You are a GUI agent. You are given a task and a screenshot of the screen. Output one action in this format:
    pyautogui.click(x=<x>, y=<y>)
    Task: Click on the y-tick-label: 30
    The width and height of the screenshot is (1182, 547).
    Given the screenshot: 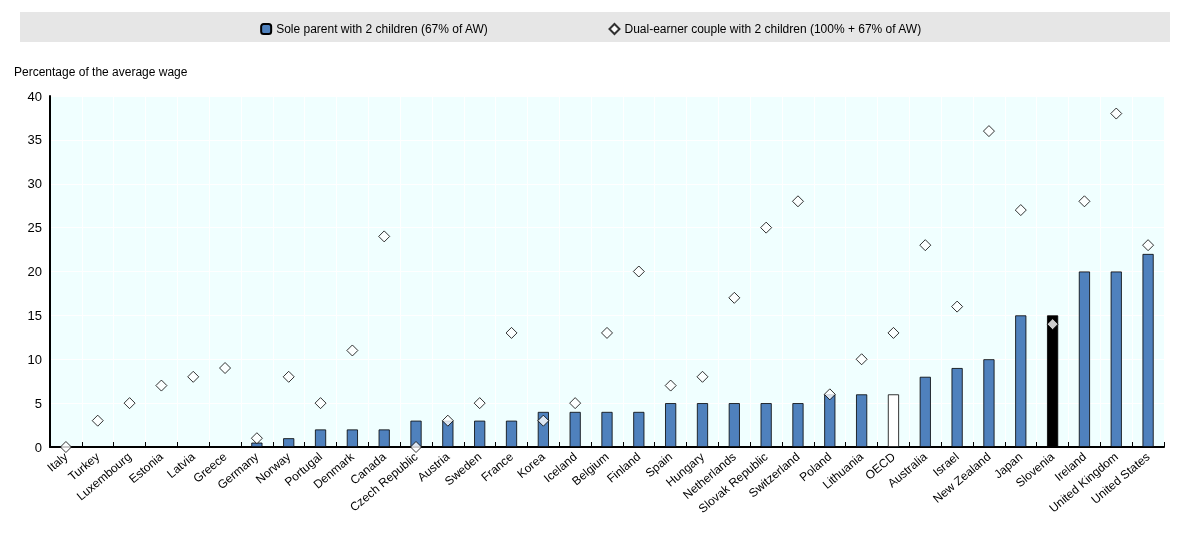 What is the action you would take?
    pyautogui.click(x=34, y=184)
    